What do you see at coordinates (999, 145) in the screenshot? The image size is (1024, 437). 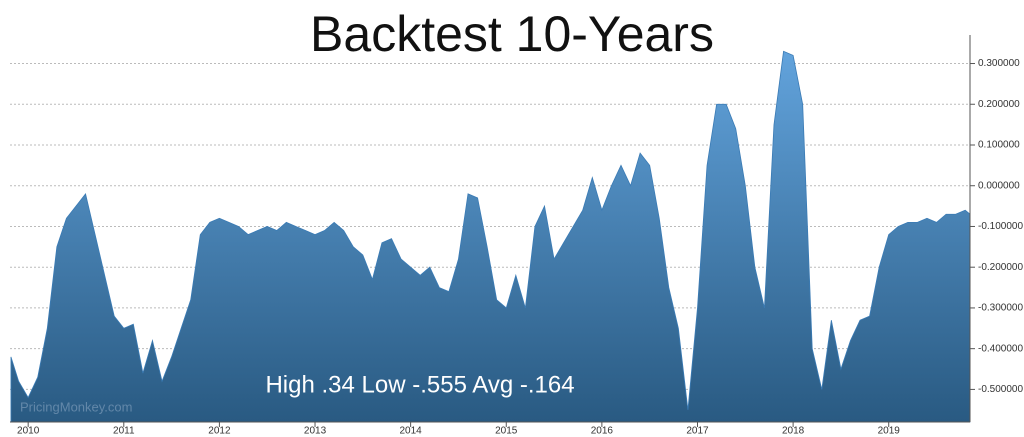 I see `y-tick-label: 0.100000` at bounding box center [999, 145].